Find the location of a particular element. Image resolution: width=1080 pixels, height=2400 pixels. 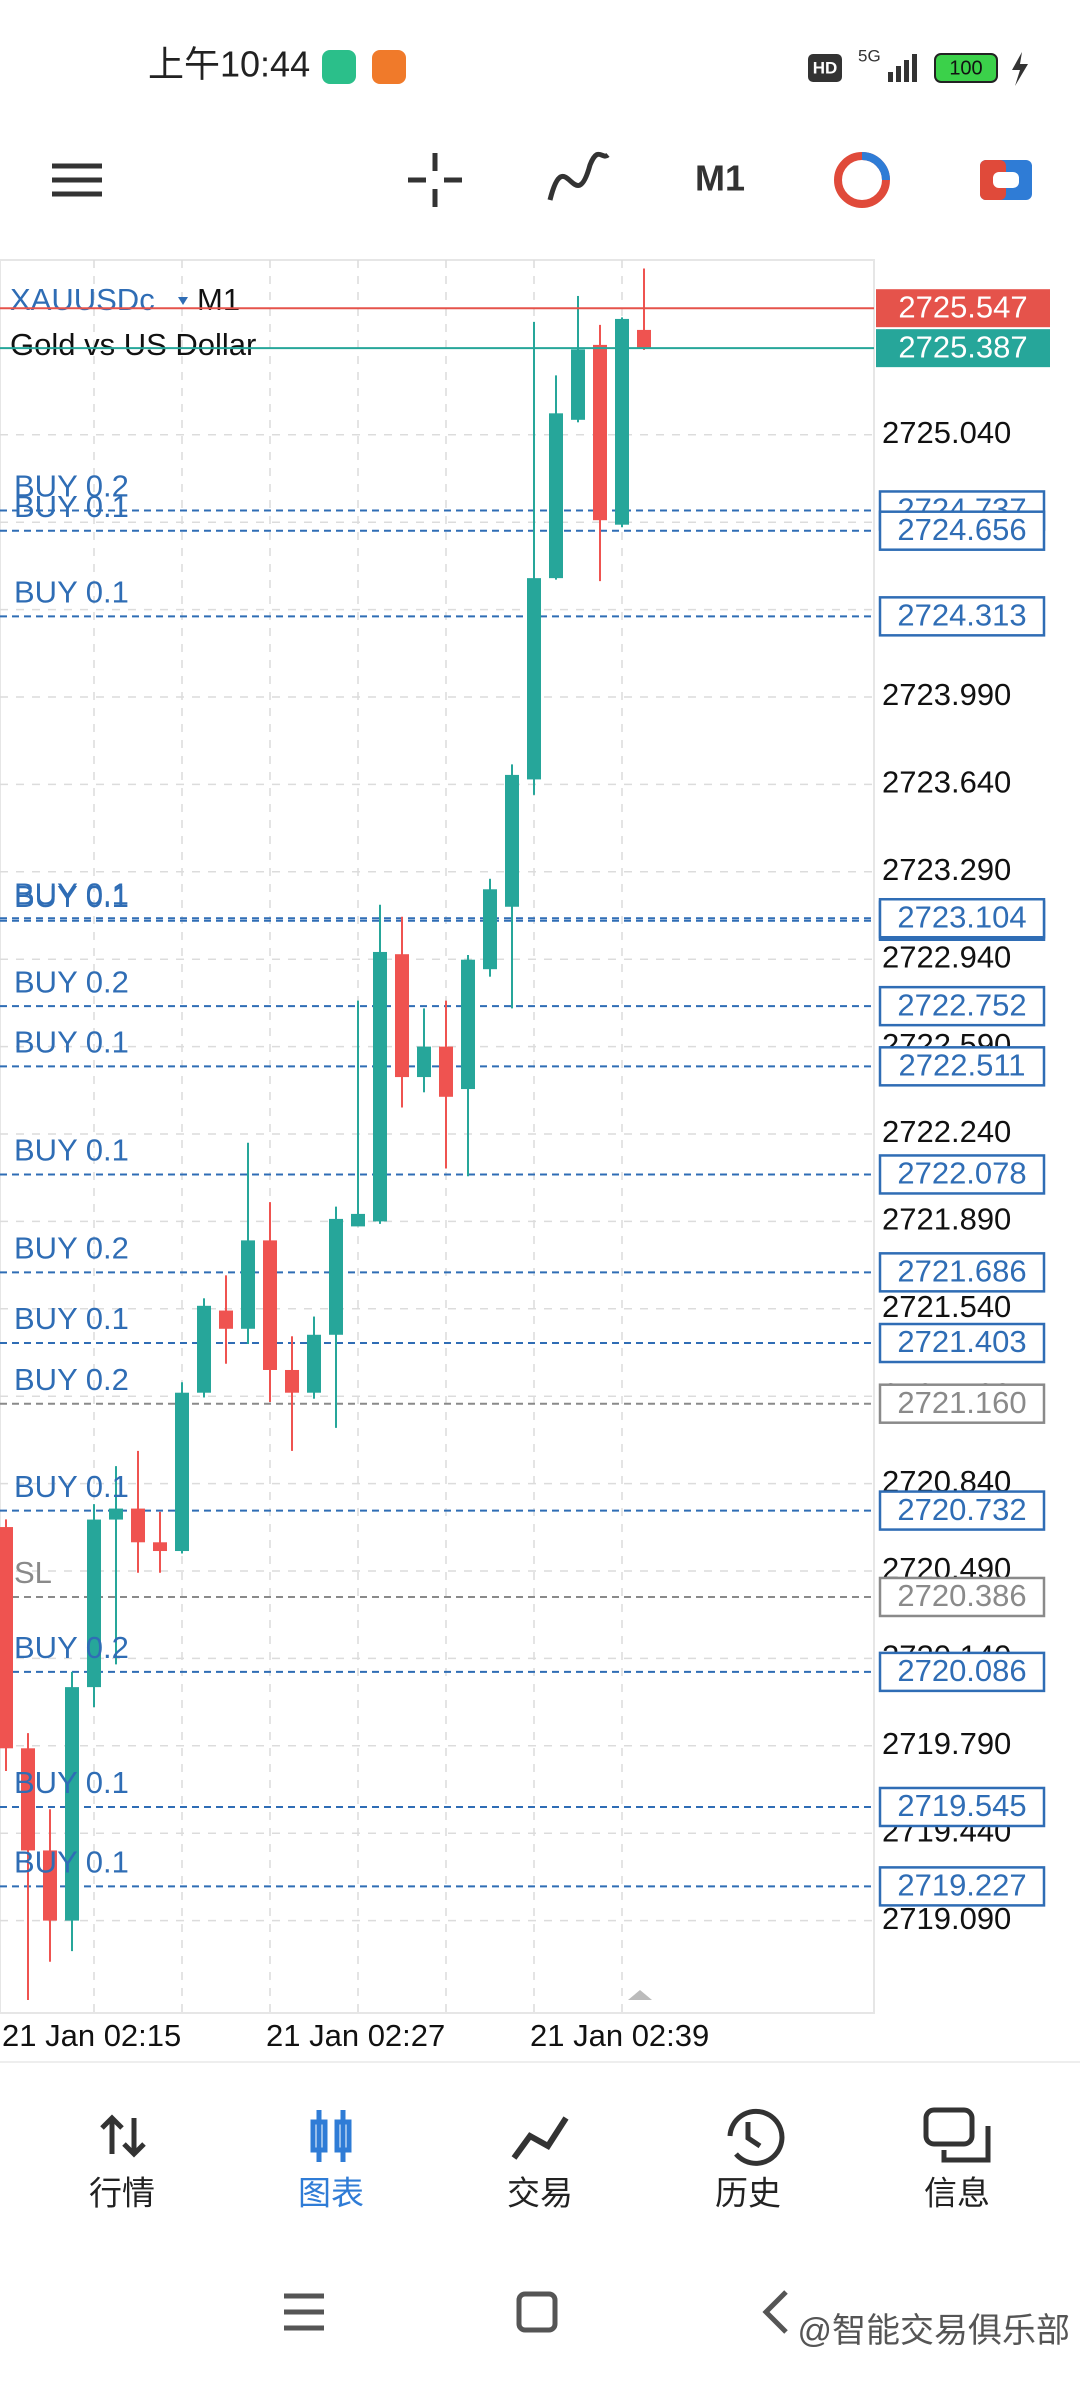

y-tick-label: 2725.040 is located at coordinates (946, 432).